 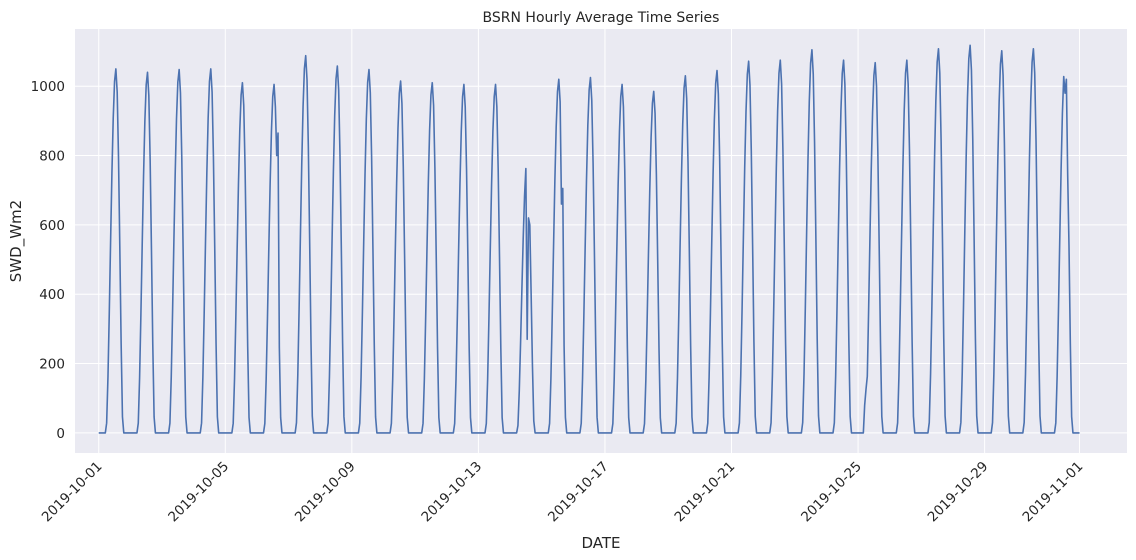 I want to click on x-tick-label: 2019-10-09, so click(x=325, y=492).